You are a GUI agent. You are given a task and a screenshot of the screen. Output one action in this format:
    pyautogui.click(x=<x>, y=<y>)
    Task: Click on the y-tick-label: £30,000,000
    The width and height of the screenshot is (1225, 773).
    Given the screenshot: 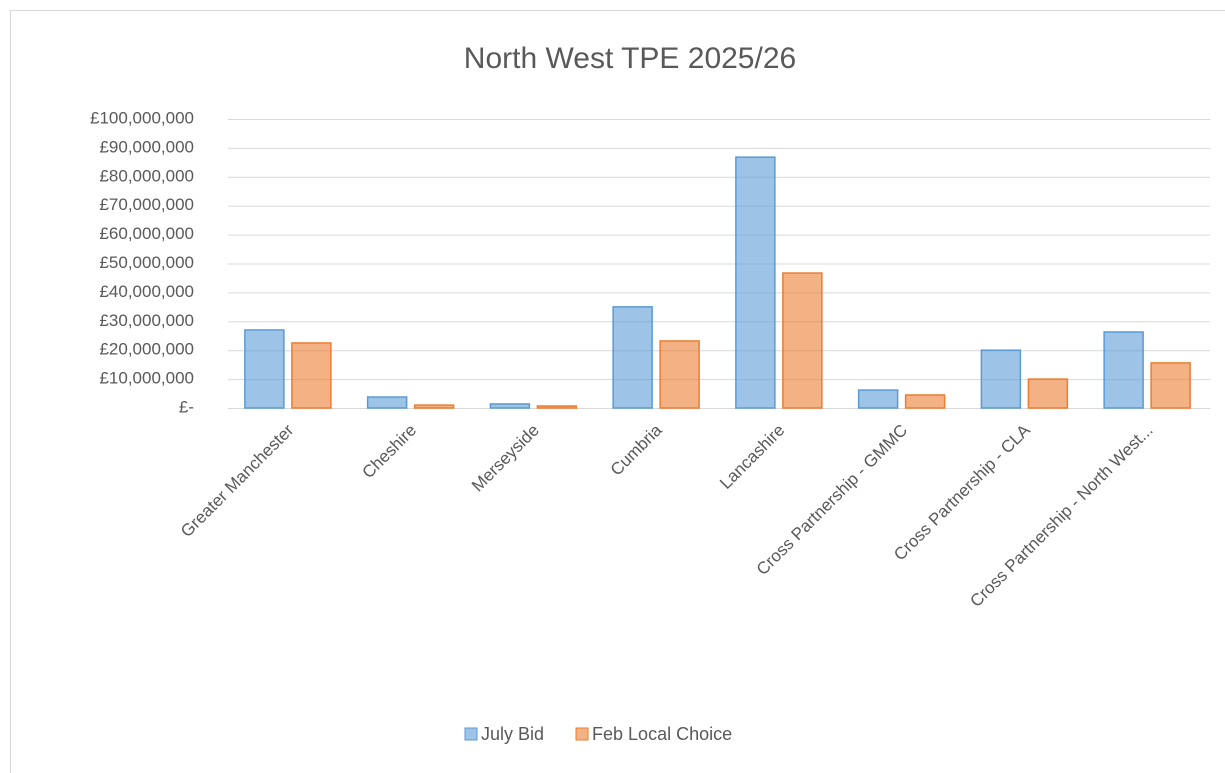 What is the action you would take?
    pyautogui.click(x=146, y=320)
    